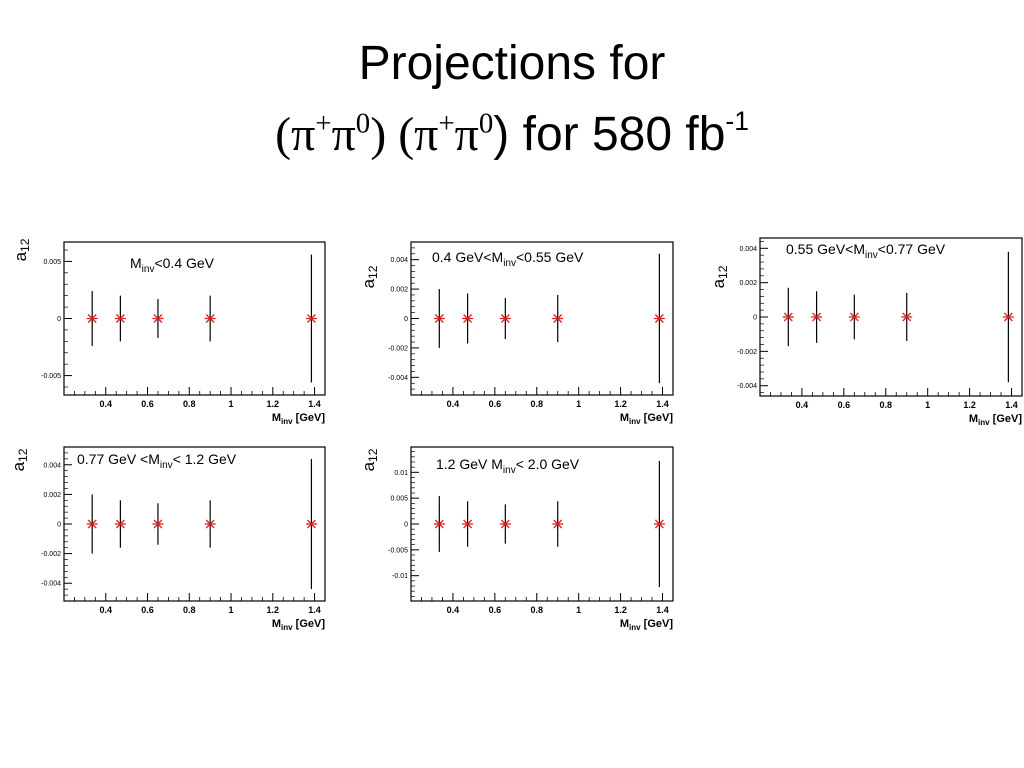 This screenshot has height=768, width=1024. I want to click on panel-range-label: 1.2 GeV Minv< 2.0 GeV, so click(508, 466).